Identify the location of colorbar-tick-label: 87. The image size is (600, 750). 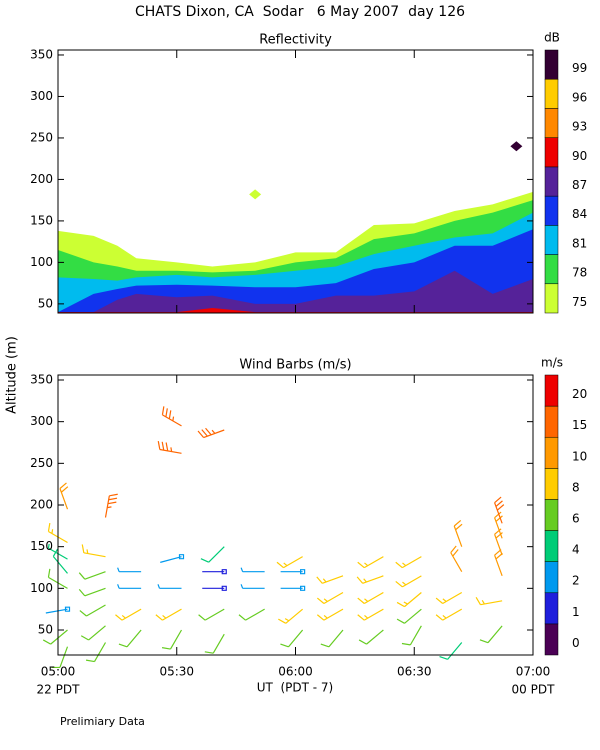
(579, 185).